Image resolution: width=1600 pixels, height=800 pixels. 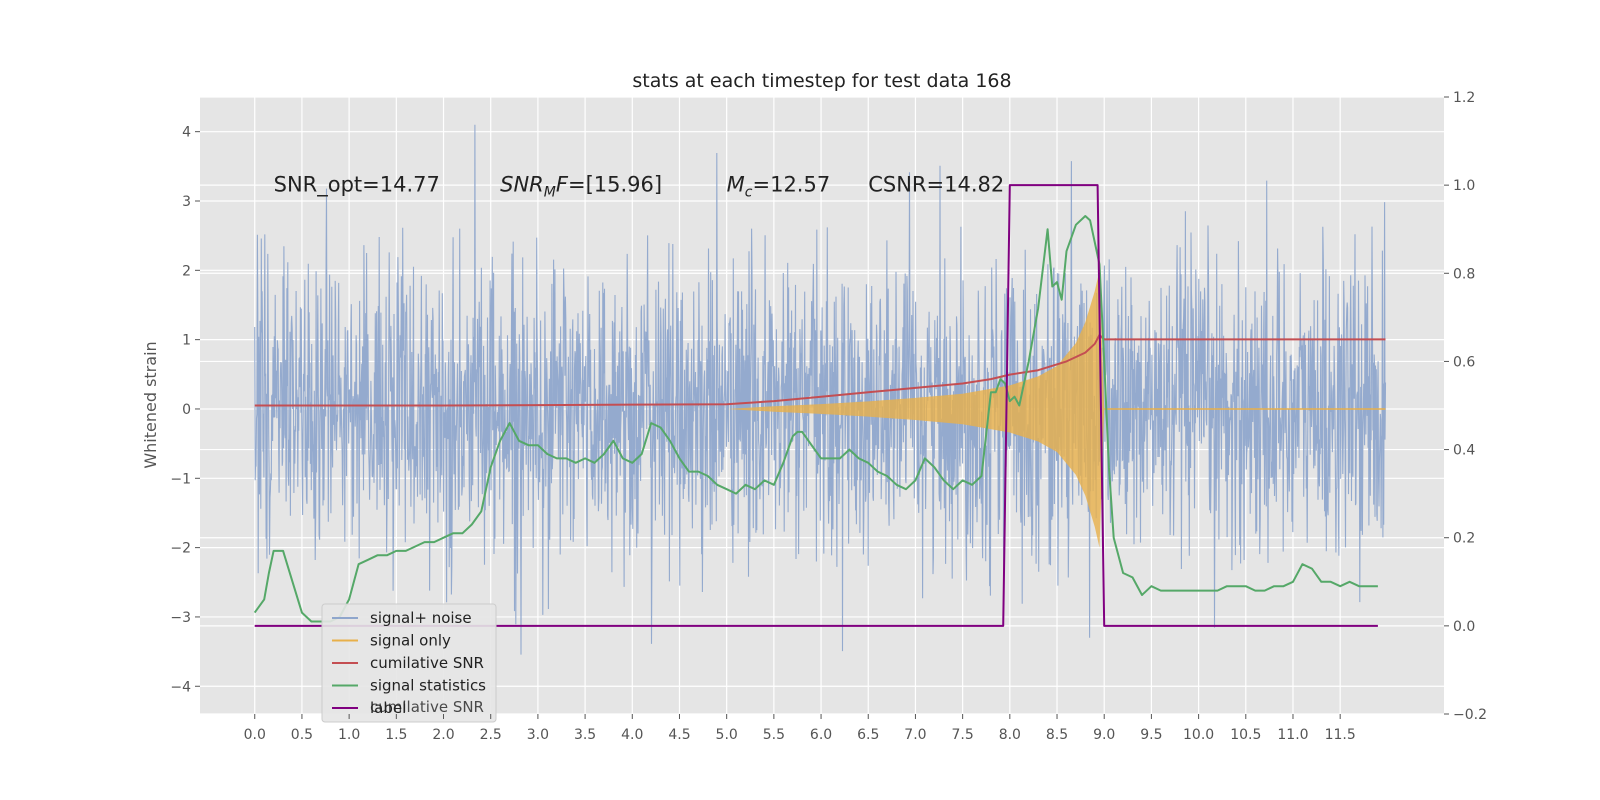 I want to click on y2-tick-label: 1.2, so click(x=1464, y=98).